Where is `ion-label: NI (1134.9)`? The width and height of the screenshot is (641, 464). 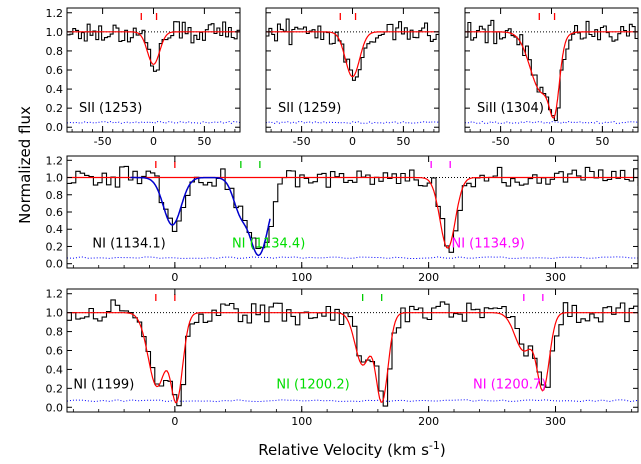 ion-label: NI (1134.9) is located at coordinates (487, 243).